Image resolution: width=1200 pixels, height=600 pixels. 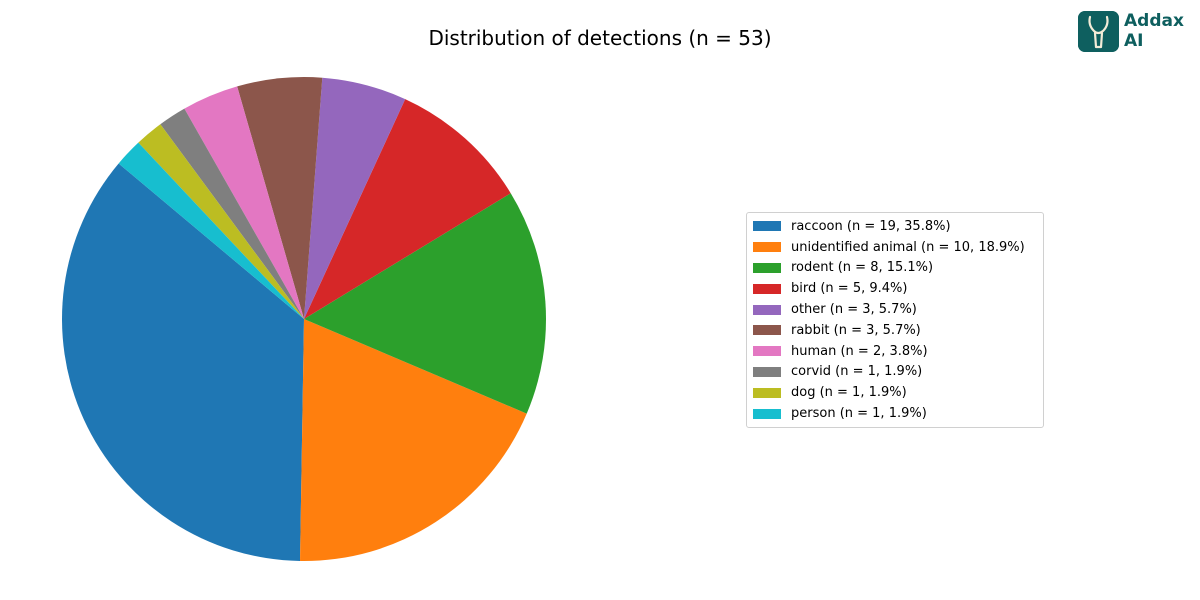 What do you see at coordinates (1098, 31) in the screenshot?
I see `antelope-icon` at bounding box center [1098, 31].